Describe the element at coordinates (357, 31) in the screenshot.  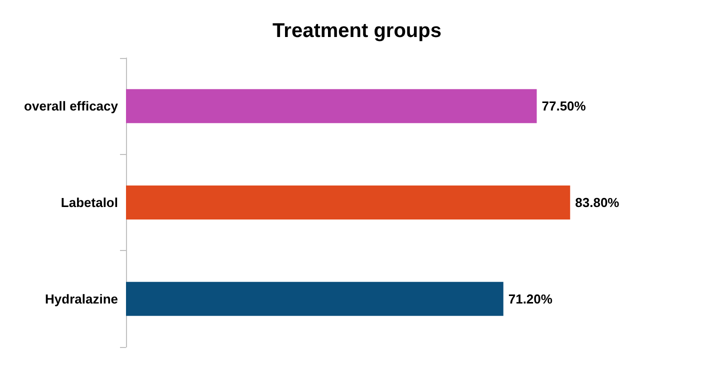
I see `chart-title: Treatment groups` at that location.